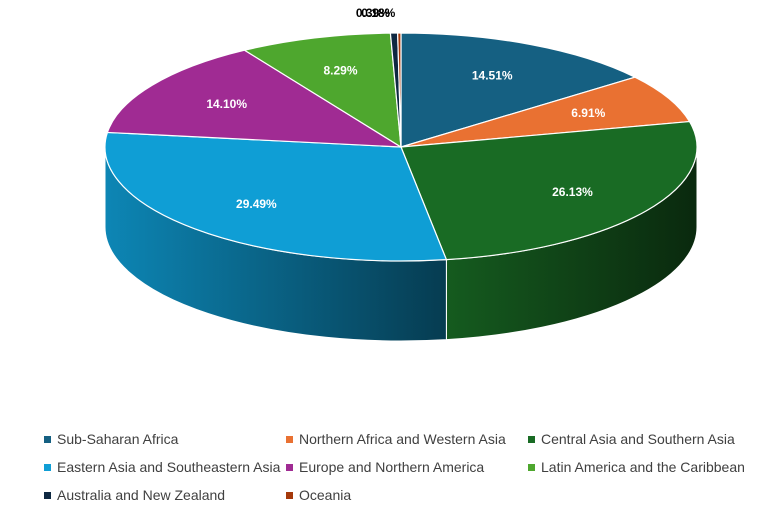  What do you see at coordinates (392, 467) in the screenshot?
I see `legend-label: Europe and Northern America` at bounding box center [392, 467].